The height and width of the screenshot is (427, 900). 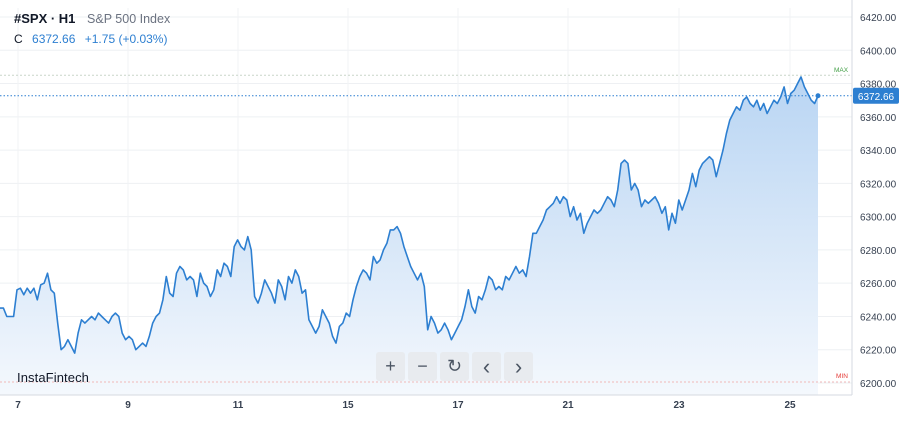 What do you see at coordinates (841, 70) in the screenshot?
I see `max-label: MAX` at bounding box center [841, 70].